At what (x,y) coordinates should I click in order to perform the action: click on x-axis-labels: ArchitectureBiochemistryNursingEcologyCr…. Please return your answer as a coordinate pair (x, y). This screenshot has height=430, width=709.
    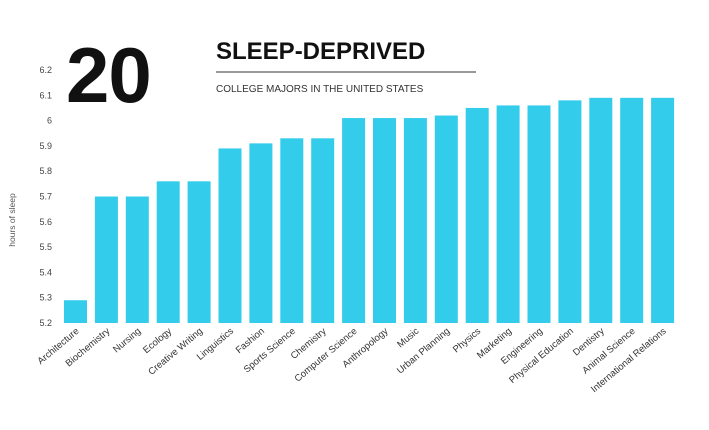
    Looking at the image, I should click on (352, 360).